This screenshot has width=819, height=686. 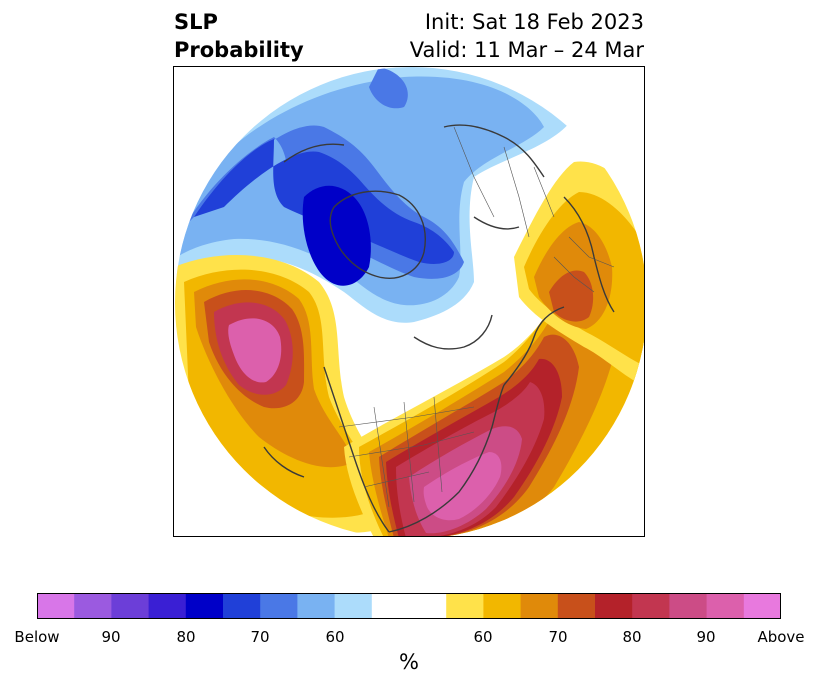 What do you see at coordinates (239, 36) in the screenshot?
I see `chart-title: SLP Probability` at bounding box center [239, 36].